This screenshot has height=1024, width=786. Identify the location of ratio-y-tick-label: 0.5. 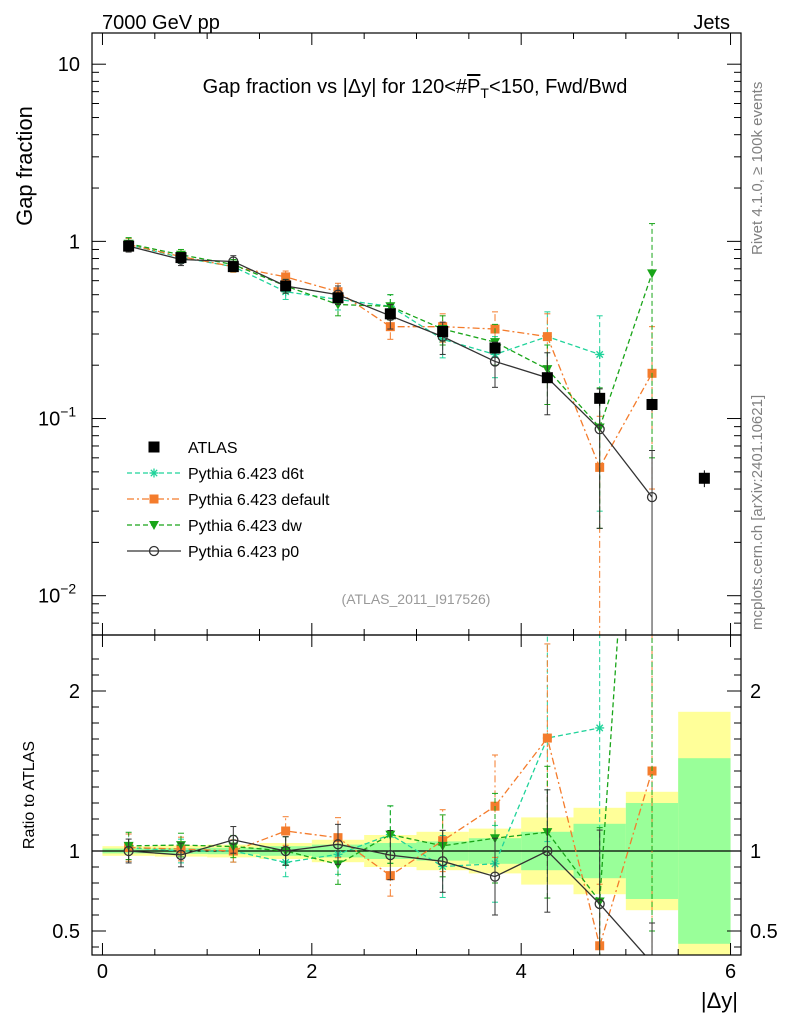
(66, 932).